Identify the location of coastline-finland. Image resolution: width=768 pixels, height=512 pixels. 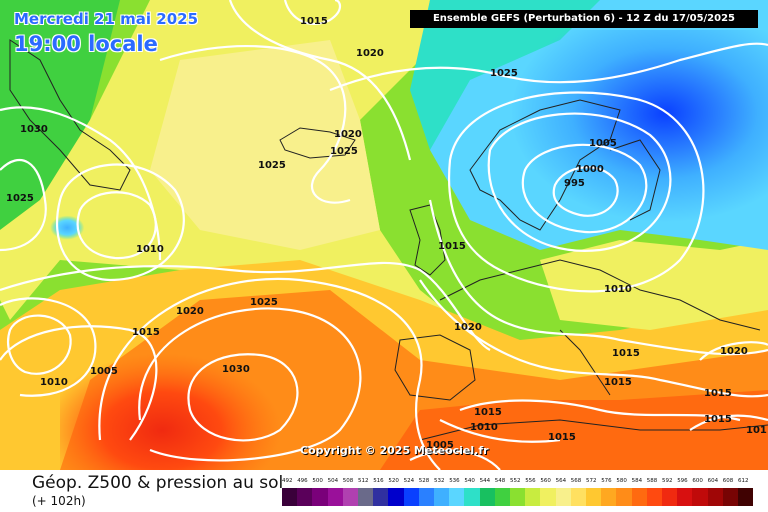
(635, 180).